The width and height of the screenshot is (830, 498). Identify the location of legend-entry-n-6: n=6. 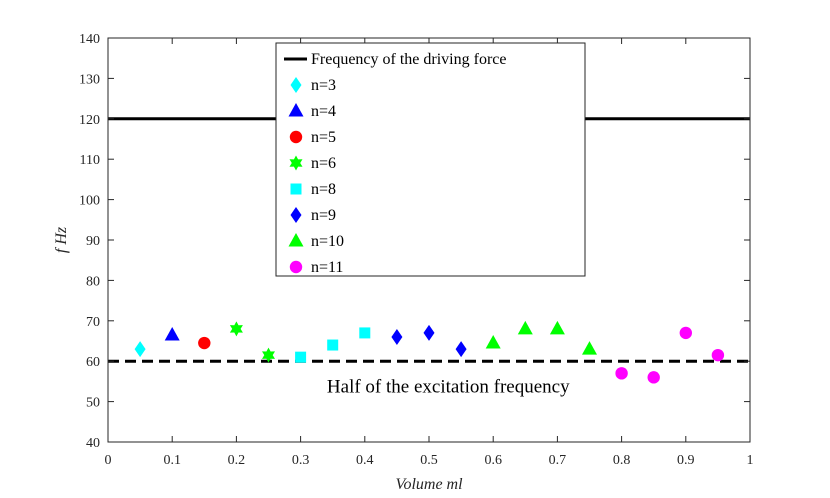
(323, 163).